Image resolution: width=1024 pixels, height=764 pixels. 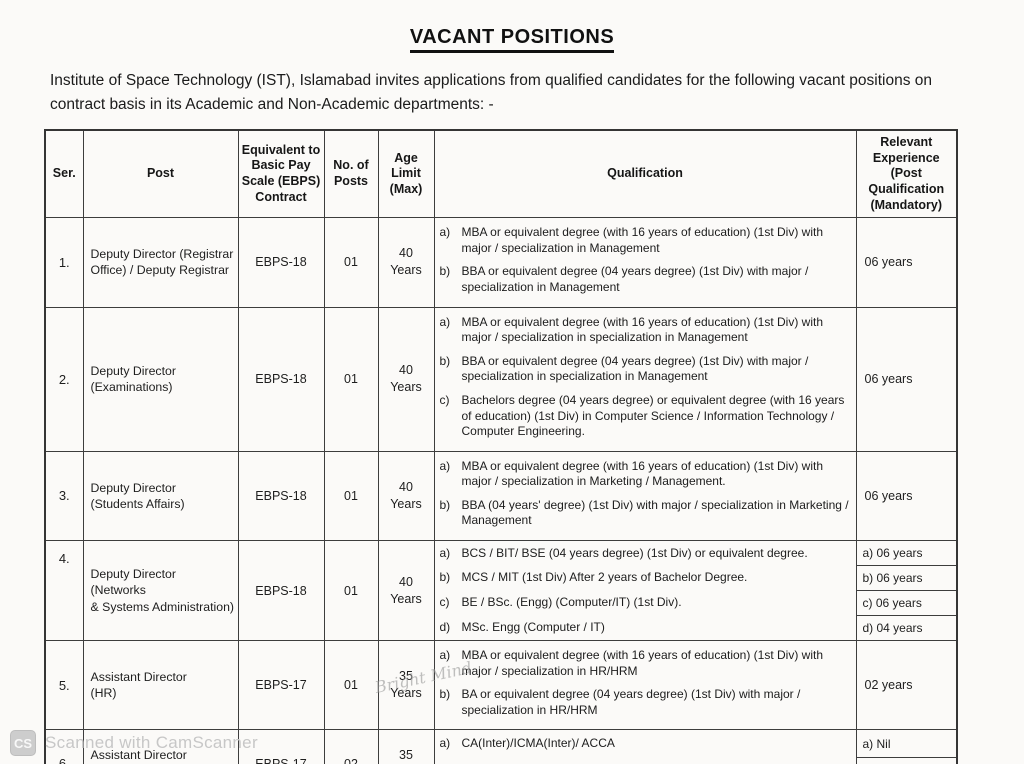 I want to click on cell-experience: 06 years, so click(x=906, y=379).